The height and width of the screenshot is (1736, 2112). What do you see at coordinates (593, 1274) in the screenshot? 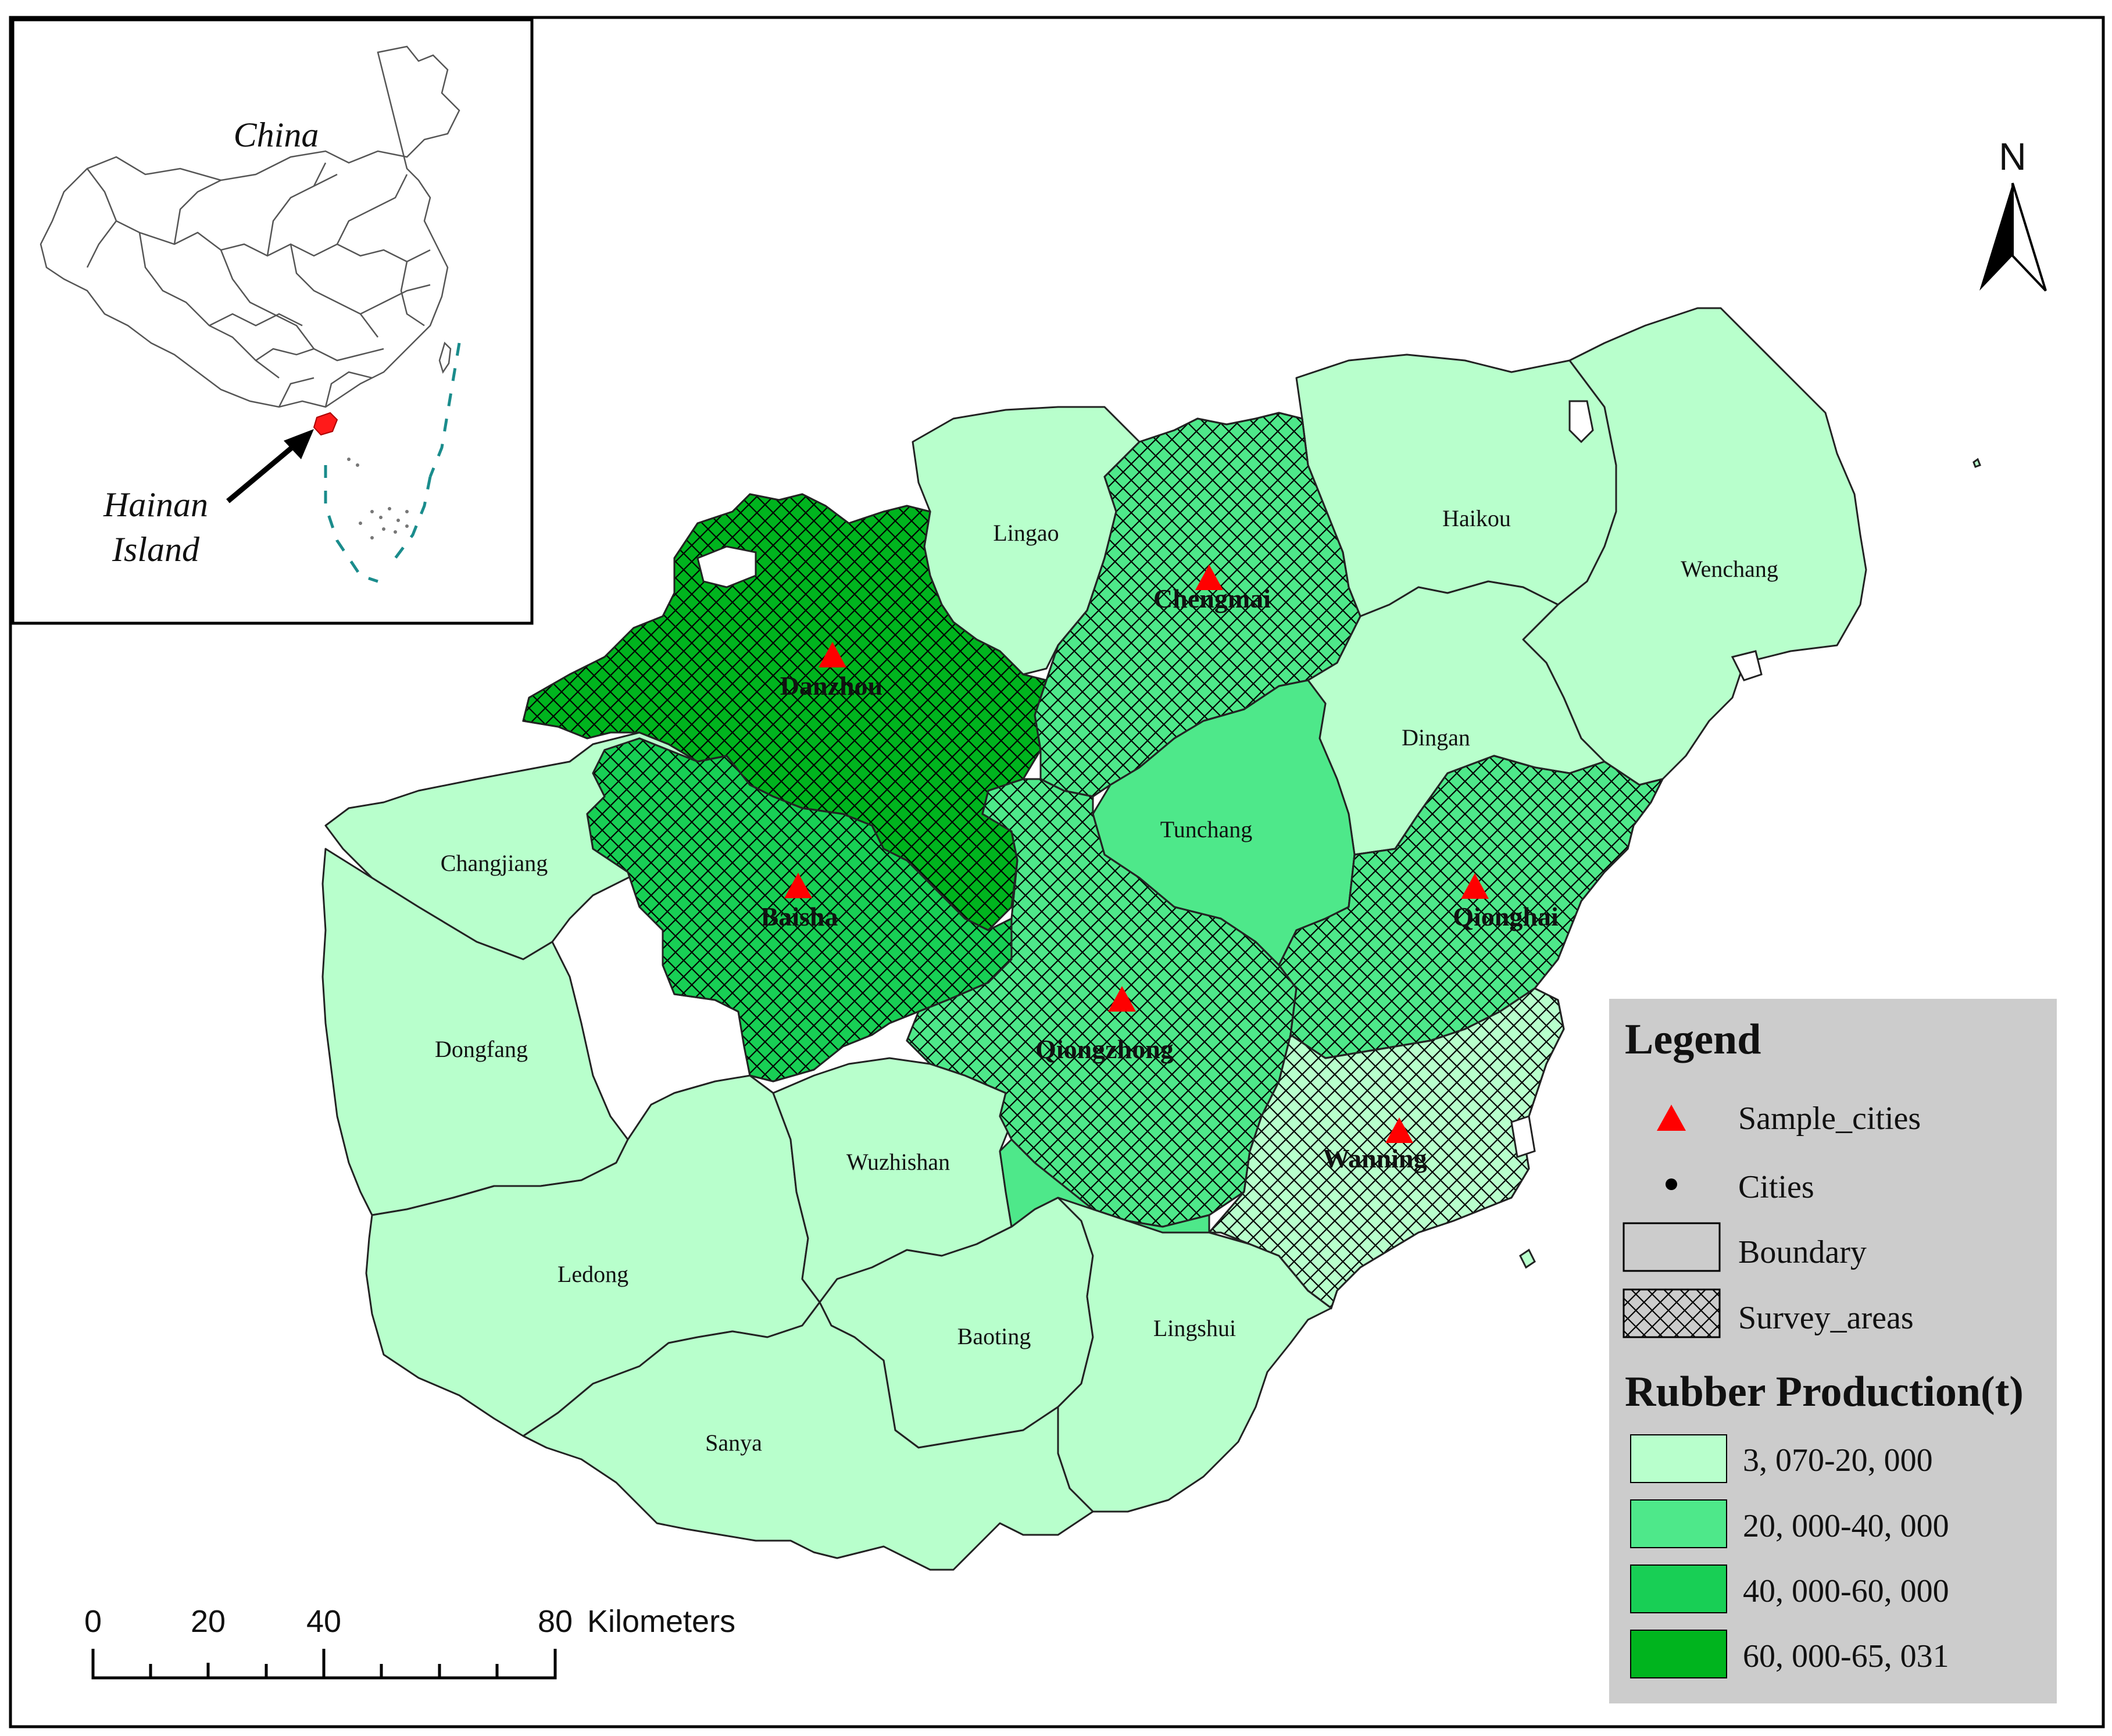
I see `label-ledong: Ledong` at bounding box center [593, 1274].